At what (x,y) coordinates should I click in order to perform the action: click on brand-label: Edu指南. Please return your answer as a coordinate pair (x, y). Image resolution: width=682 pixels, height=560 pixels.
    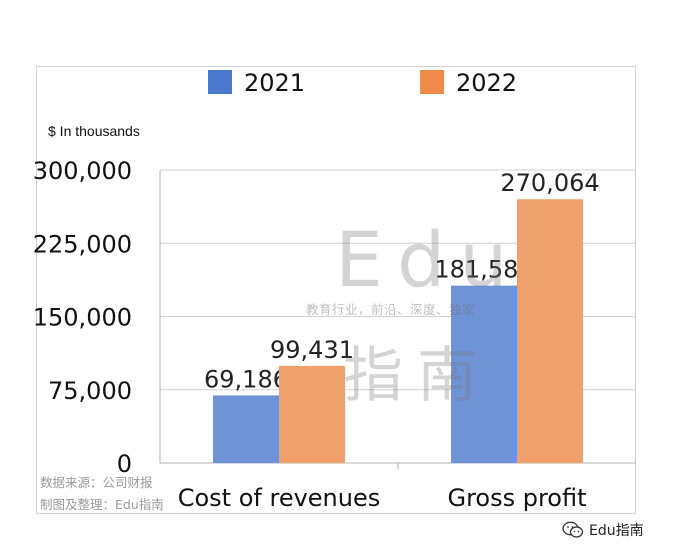
    Looking at the image, I should click on (616, 531).